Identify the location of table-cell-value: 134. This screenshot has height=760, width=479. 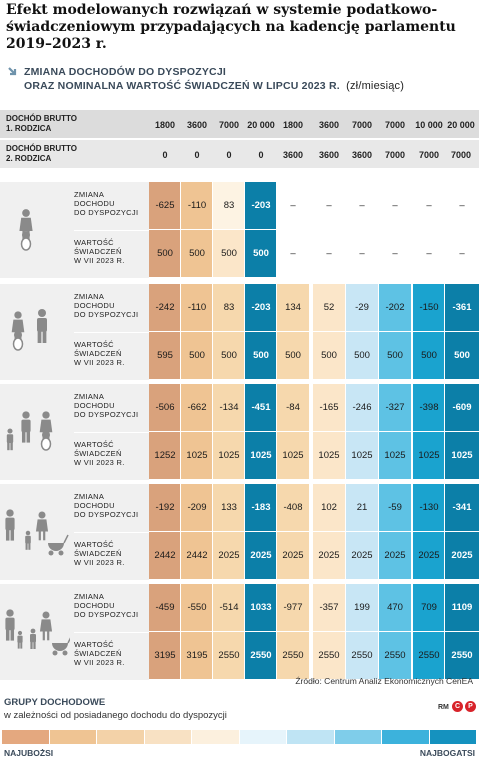
(293, 307).